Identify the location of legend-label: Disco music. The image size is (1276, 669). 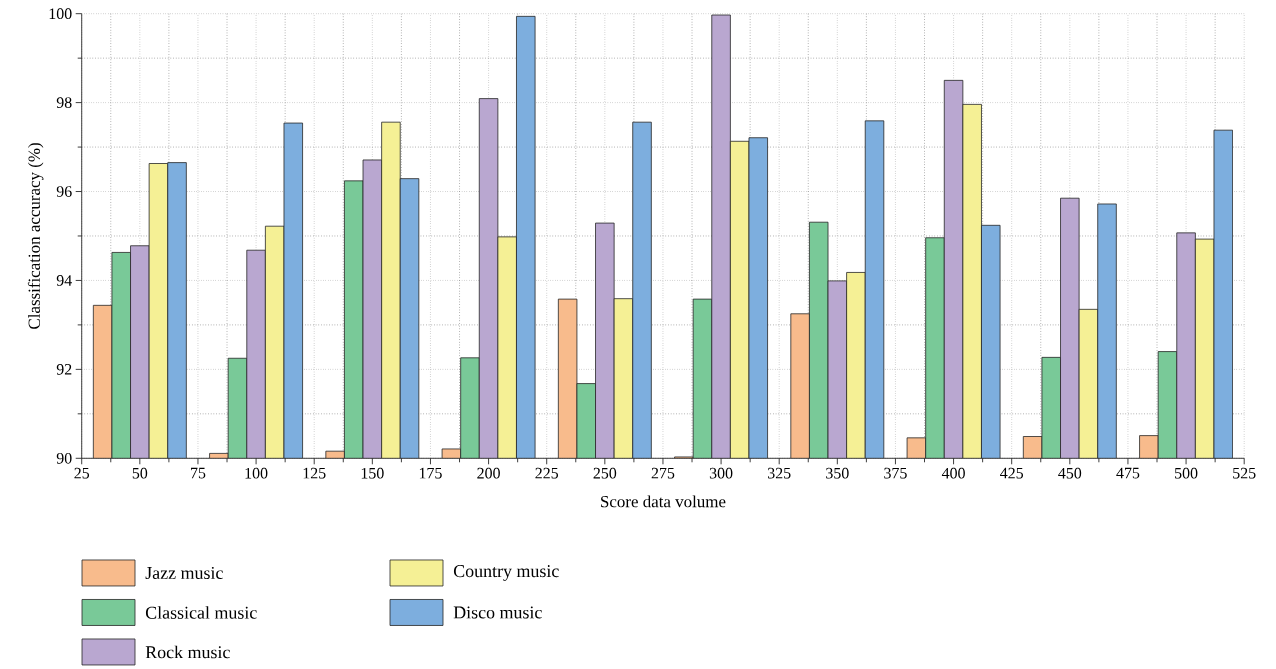
(497, 612).